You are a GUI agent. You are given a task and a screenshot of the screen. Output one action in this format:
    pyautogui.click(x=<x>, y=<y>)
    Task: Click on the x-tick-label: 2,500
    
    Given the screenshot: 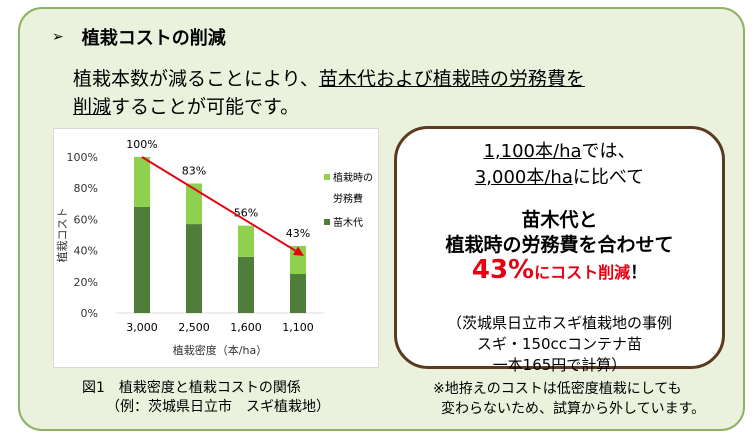 What is the action you would take?
    pyautogui.click(x=194, y=327)
    